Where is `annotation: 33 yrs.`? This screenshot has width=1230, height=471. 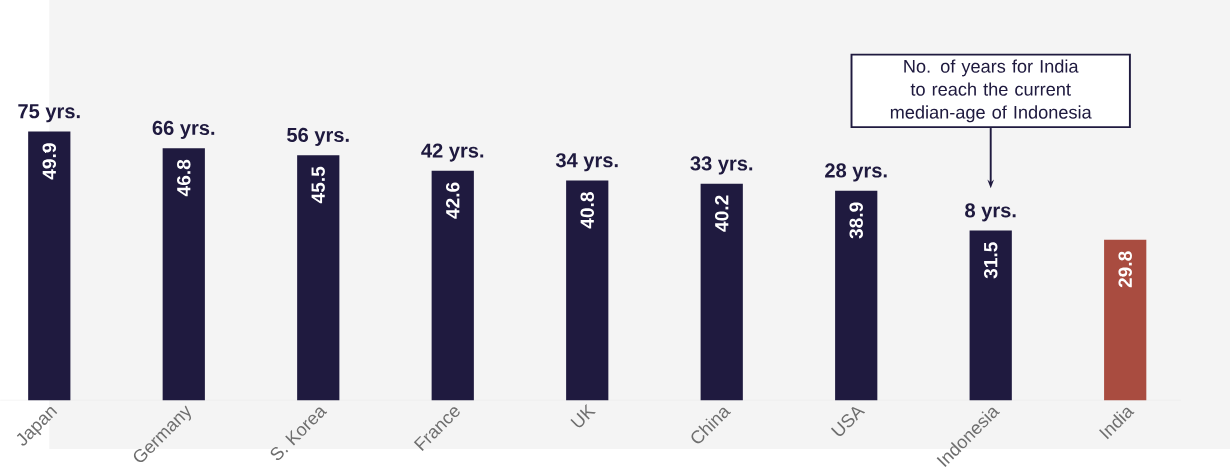 annotation: 33 yrs. is located at coordinates (721, 165).